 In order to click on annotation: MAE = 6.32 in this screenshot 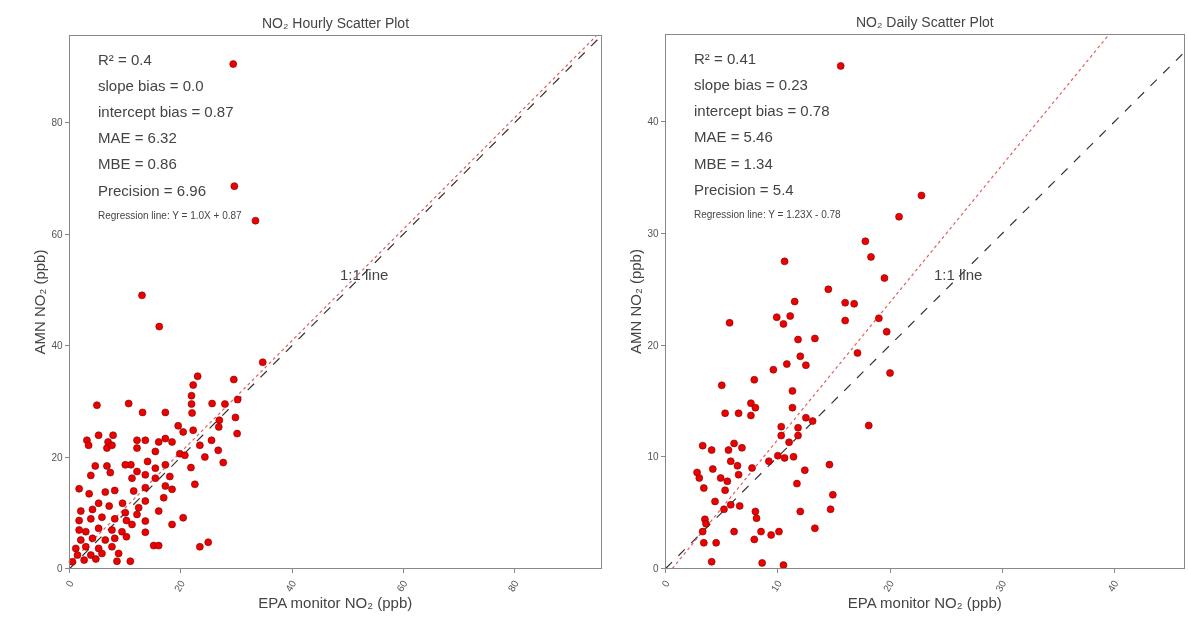, I will do `click(137, 137)`.